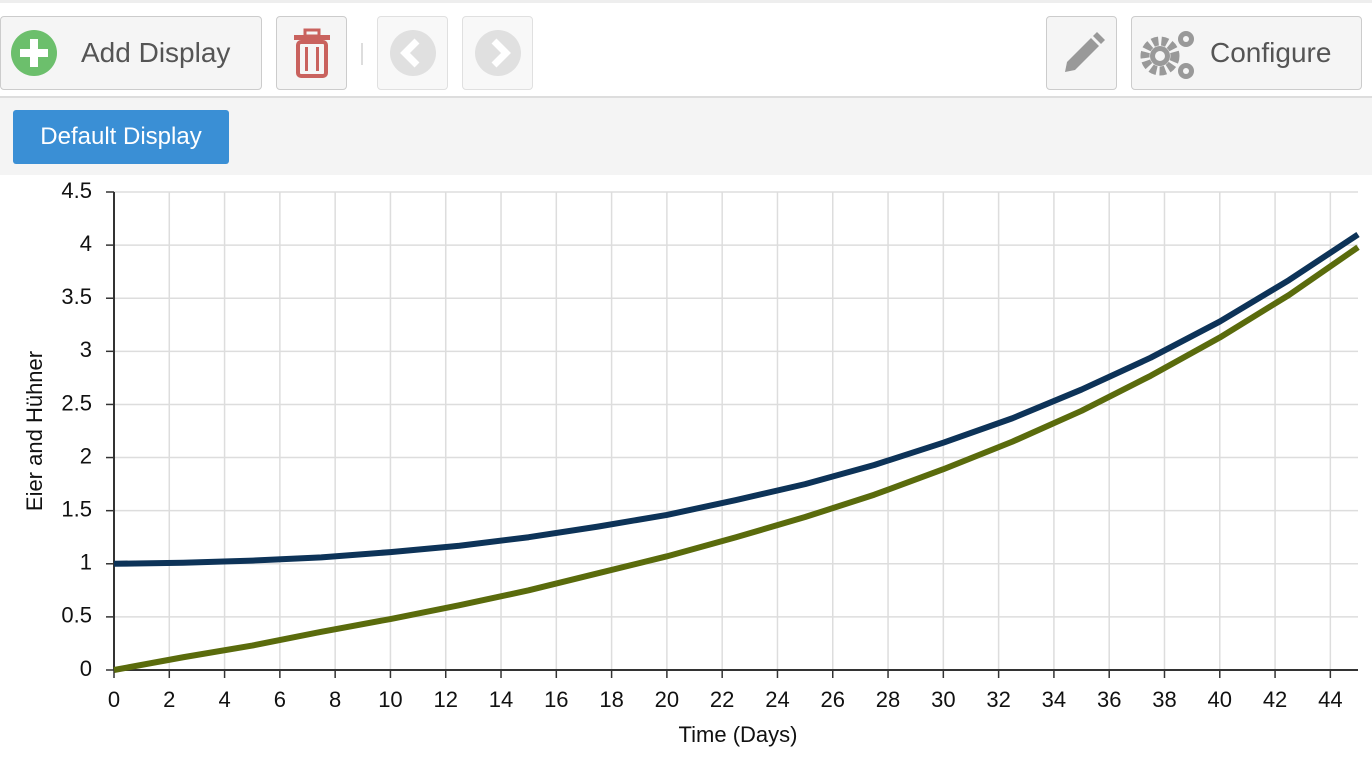  I want to click on forward-icon, so click(497, 53).